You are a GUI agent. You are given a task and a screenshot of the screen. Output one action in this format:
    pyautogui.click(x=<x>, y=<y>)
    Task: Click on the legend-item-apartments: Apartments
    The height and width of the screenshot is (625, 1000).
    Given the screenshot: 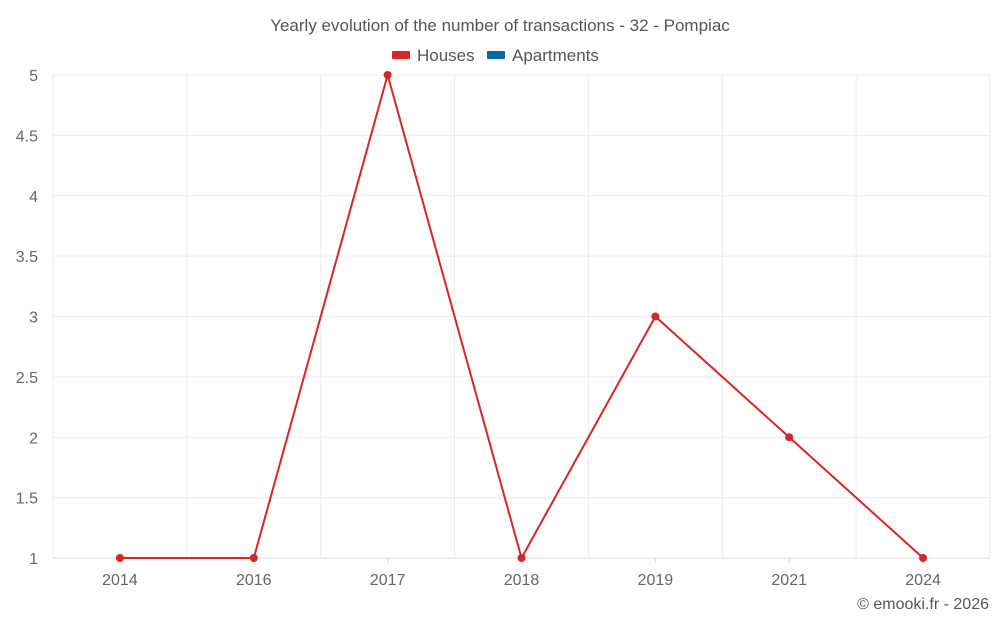 What is the action you would take?
    pyautogui.click(x=543, y=55)
    